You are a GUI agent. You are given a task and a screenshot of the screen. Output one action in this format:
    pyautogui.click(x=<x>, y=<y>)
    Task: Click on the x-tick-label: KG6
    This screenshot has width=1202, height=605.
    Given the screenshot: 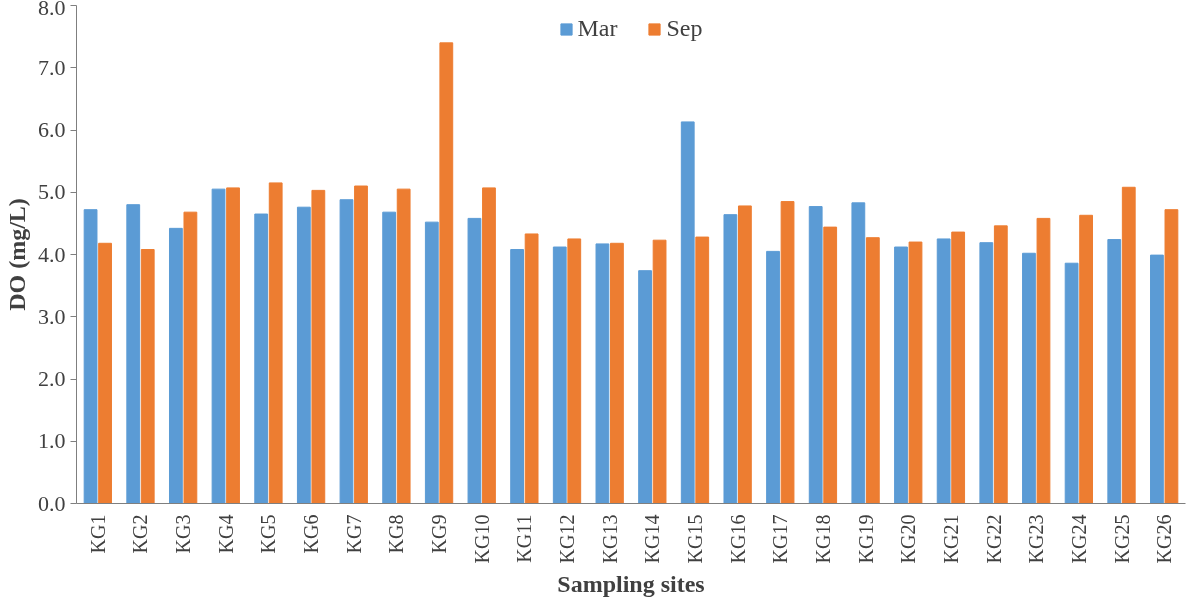 What is the action you would take?
    pyautogui.click(x=311, y=534)
    